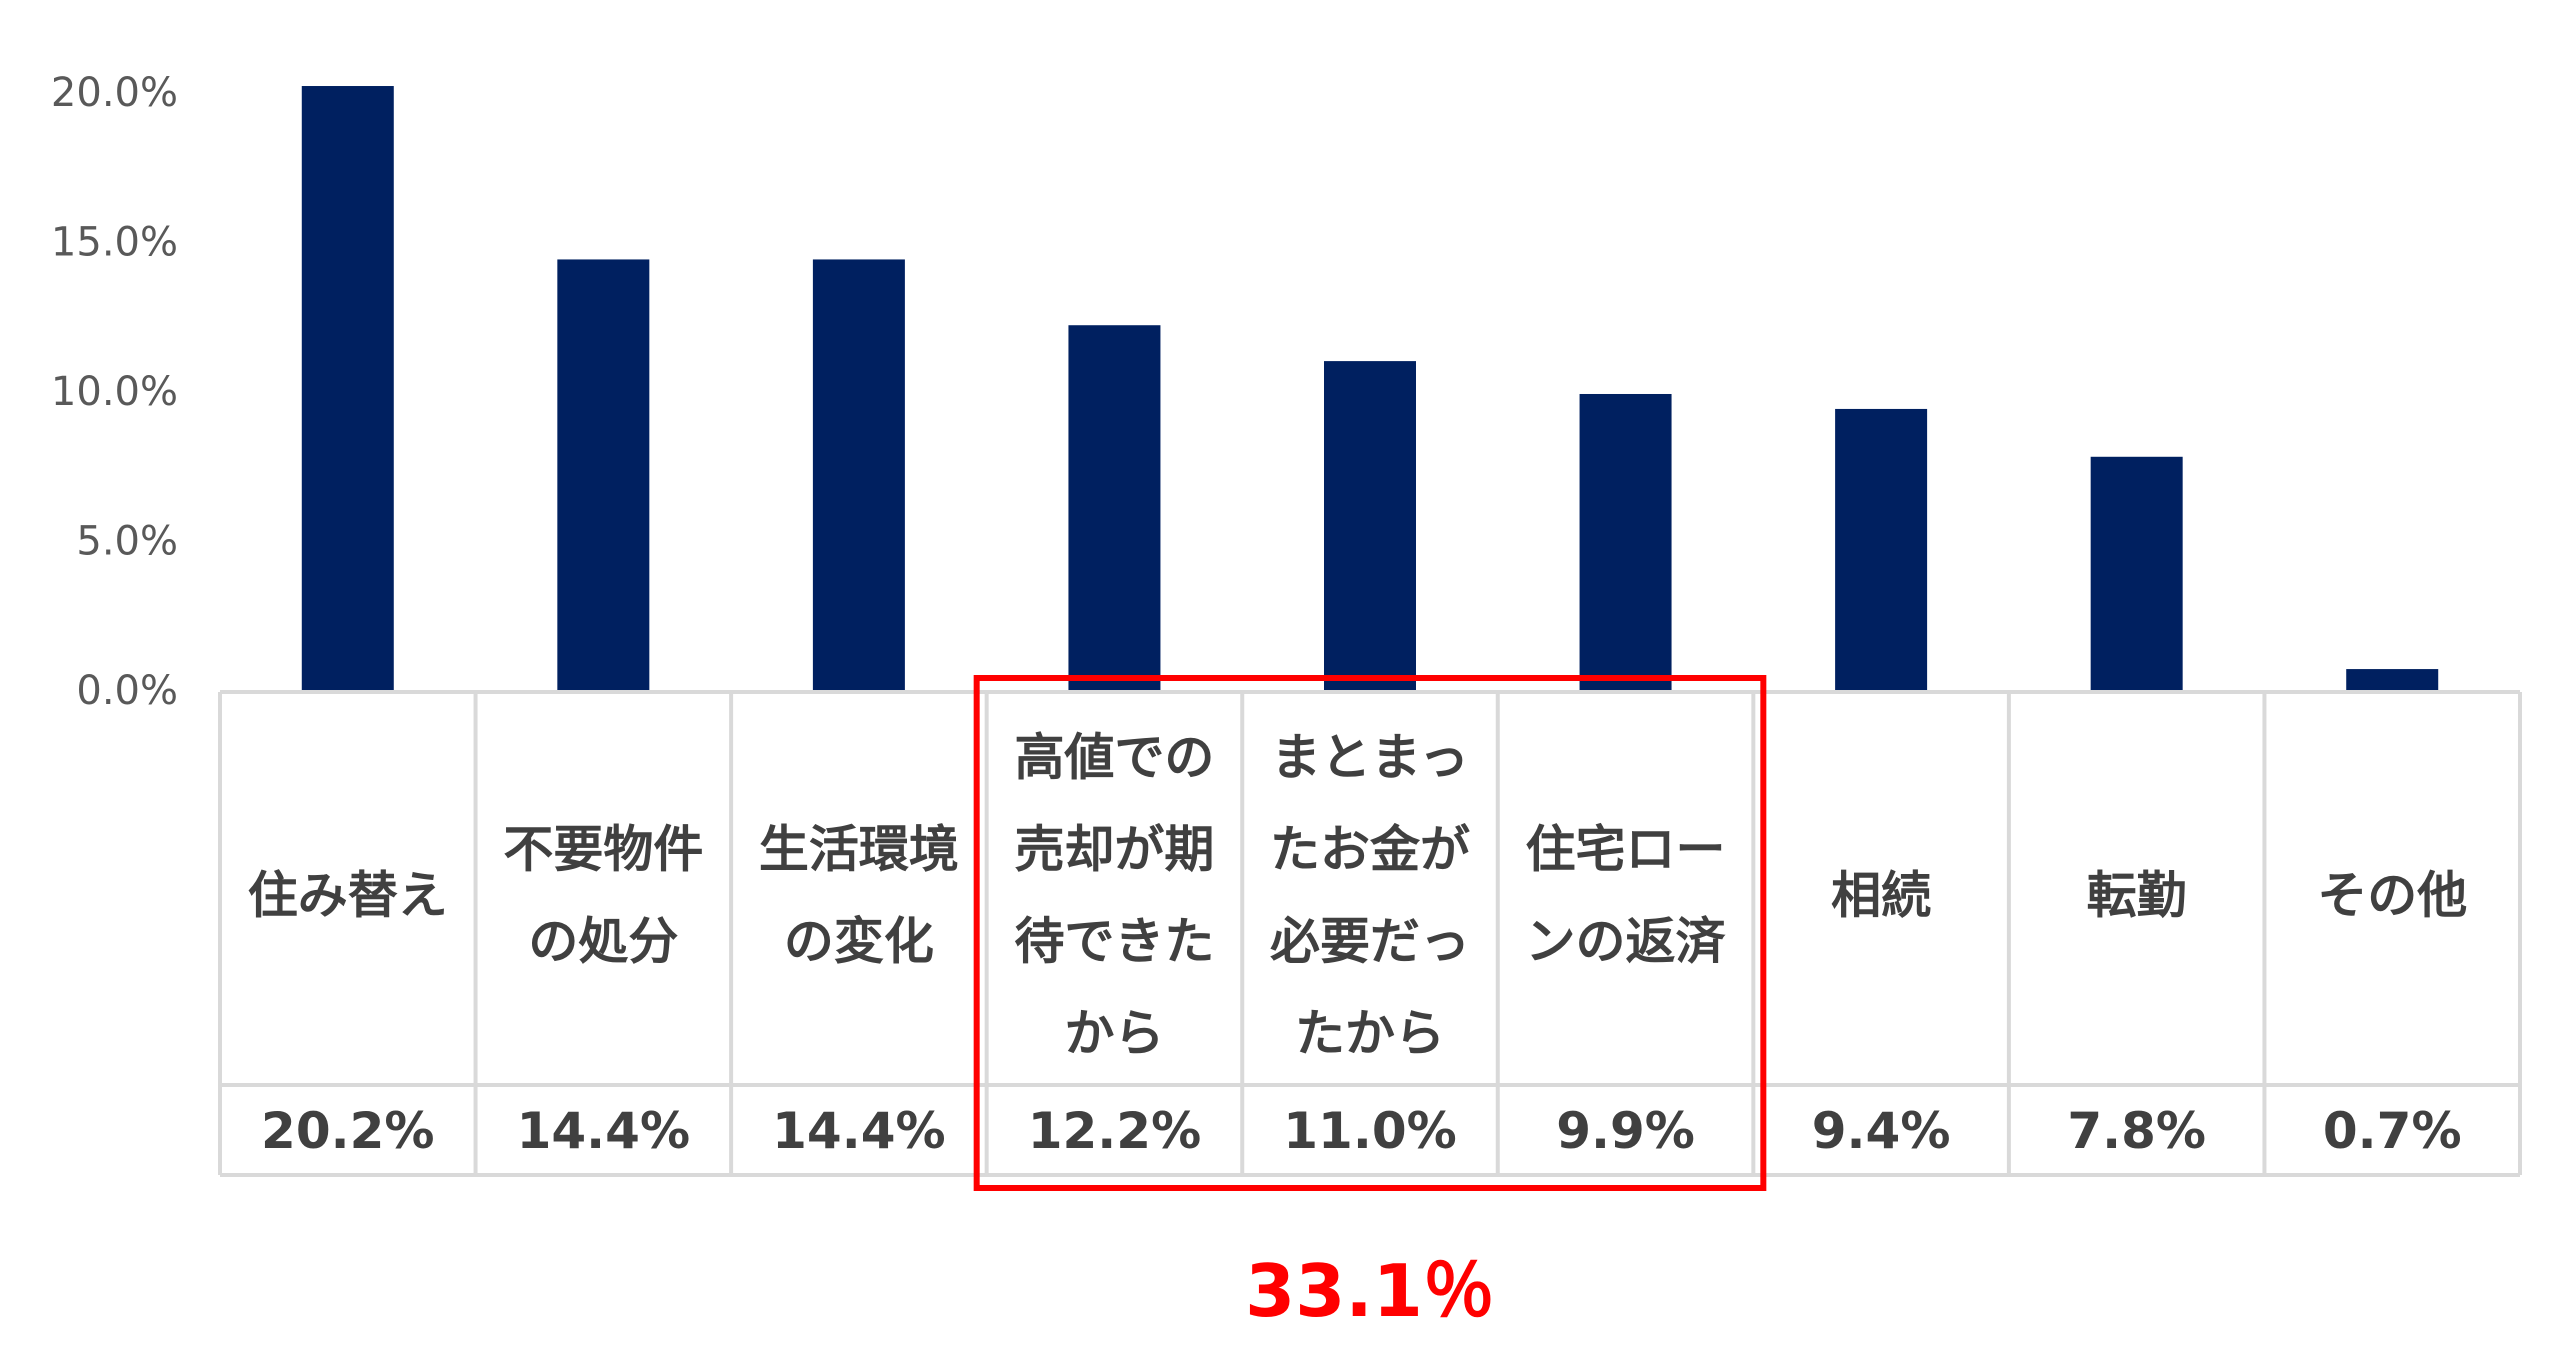 This screenshot has width=2560, height=1371. Describe the element at coordinates (1881, 896) in the screenshot. I see `category-label: 相続` at that location.